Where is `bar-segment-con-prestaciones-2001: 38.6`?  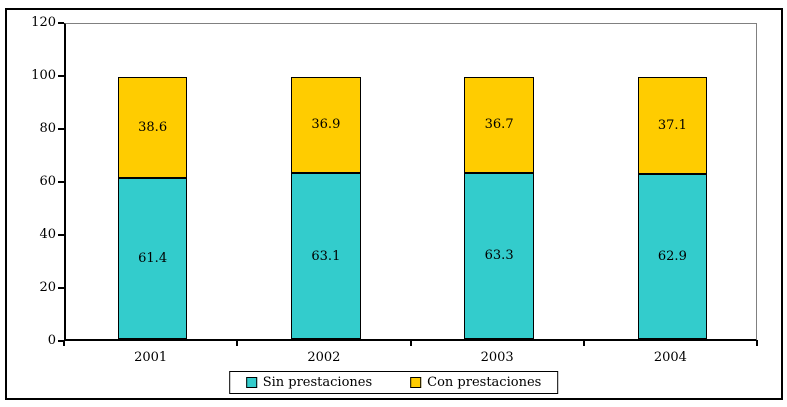 bar-segment-con-prestaciones-2001: 38.6 is located at coordinates (152, 127).